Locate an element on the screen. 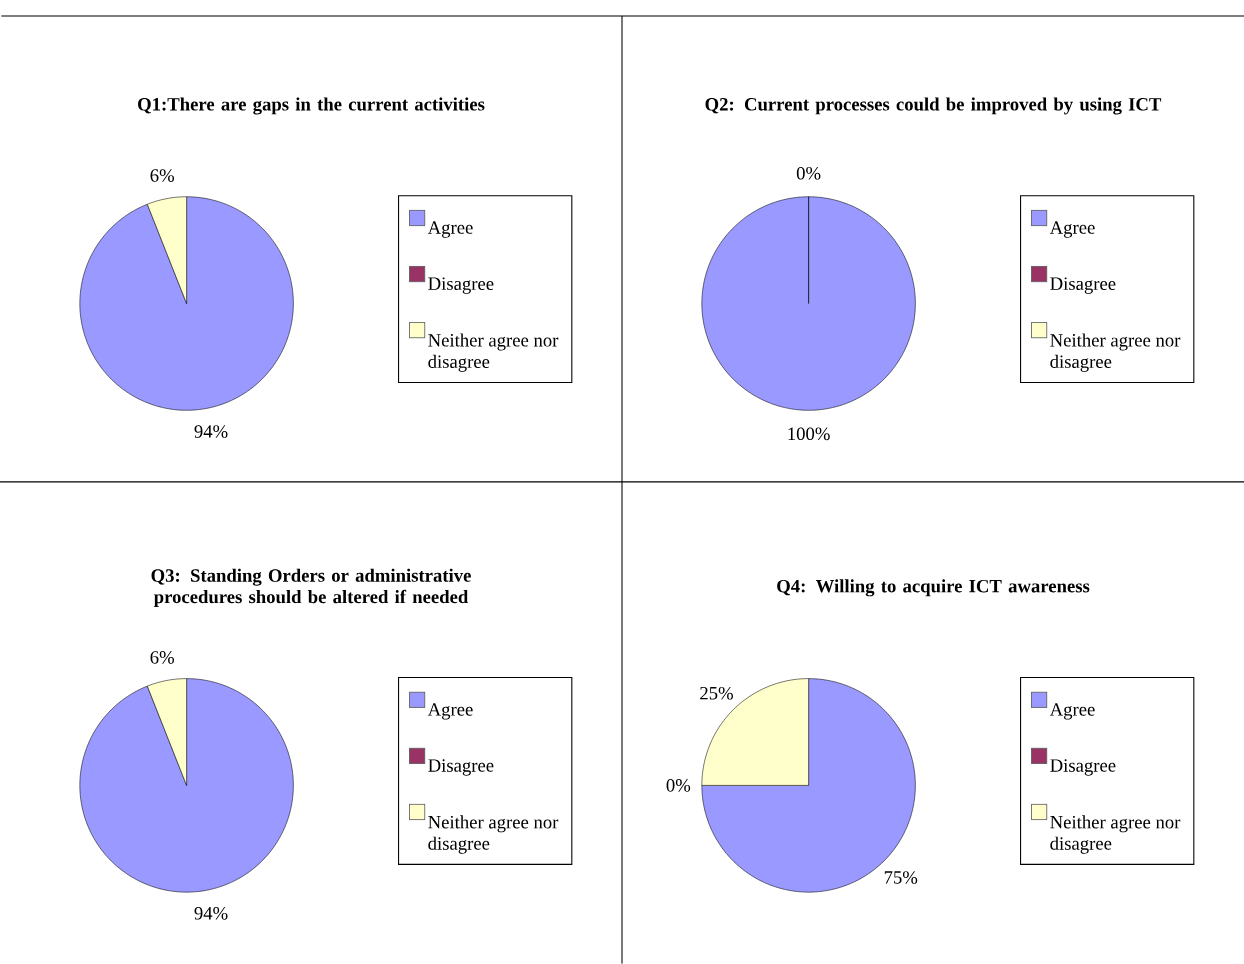 The image size is (1244, 964). chart-title: Q1:There are gaps in the current activities is located at coordinates (311, 106).